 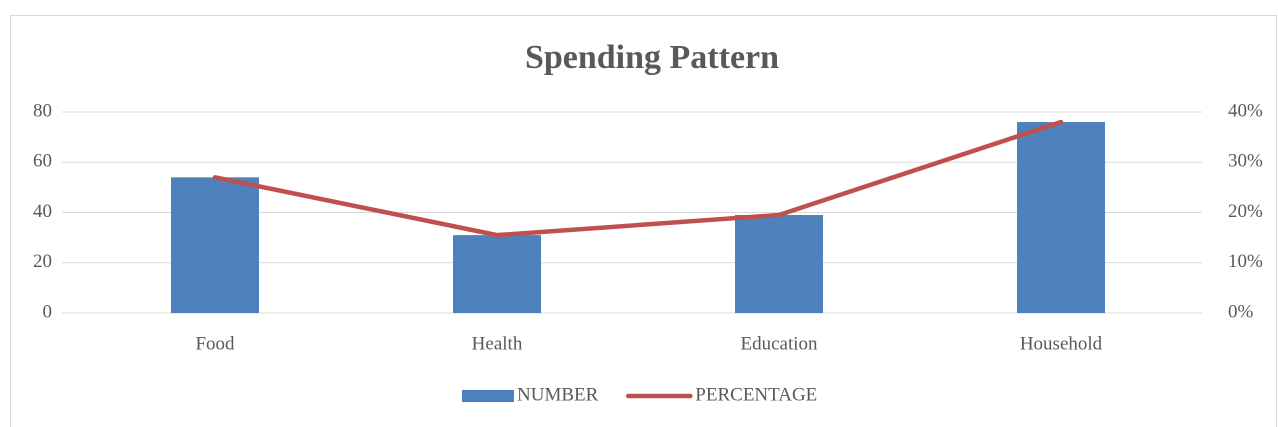 I want to click on chart-title: Spending Pattern, so click(x=652, y=57).